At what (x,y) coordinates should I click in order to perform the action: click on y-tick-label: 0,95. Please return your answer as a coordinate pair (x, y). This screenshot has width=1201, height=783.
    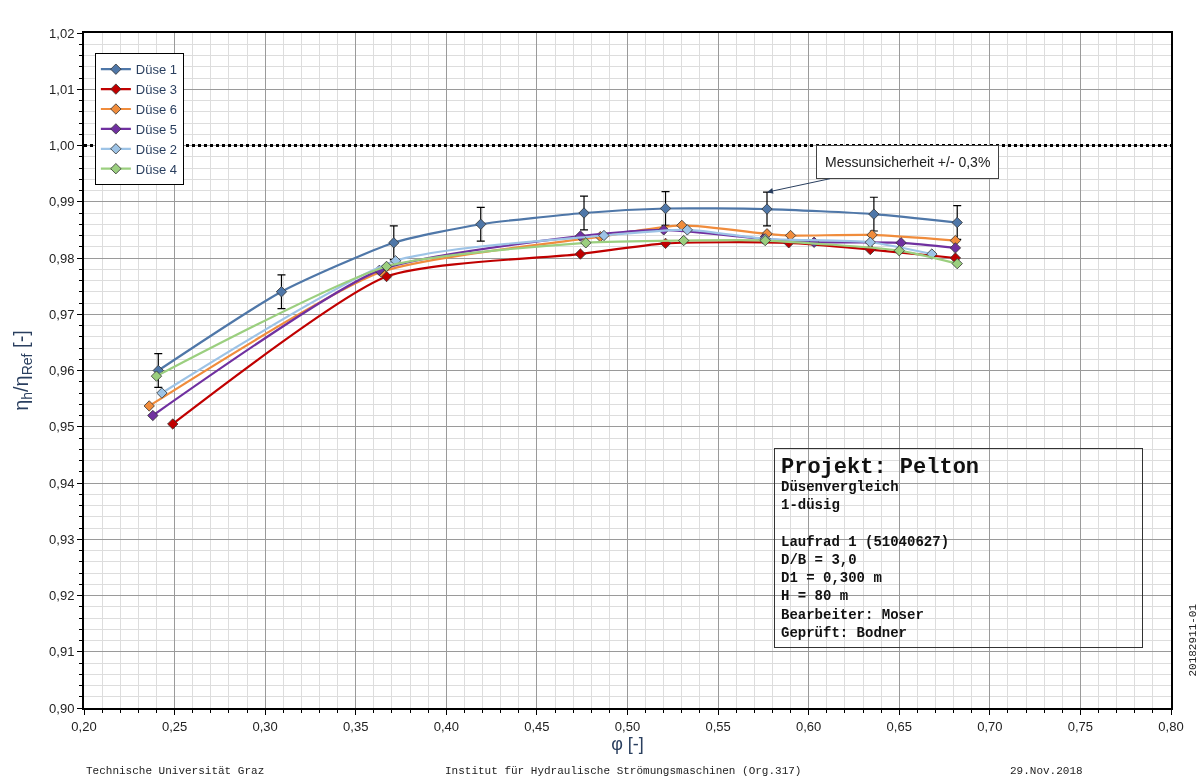
    Looking at the image, I should click on (62, 427).